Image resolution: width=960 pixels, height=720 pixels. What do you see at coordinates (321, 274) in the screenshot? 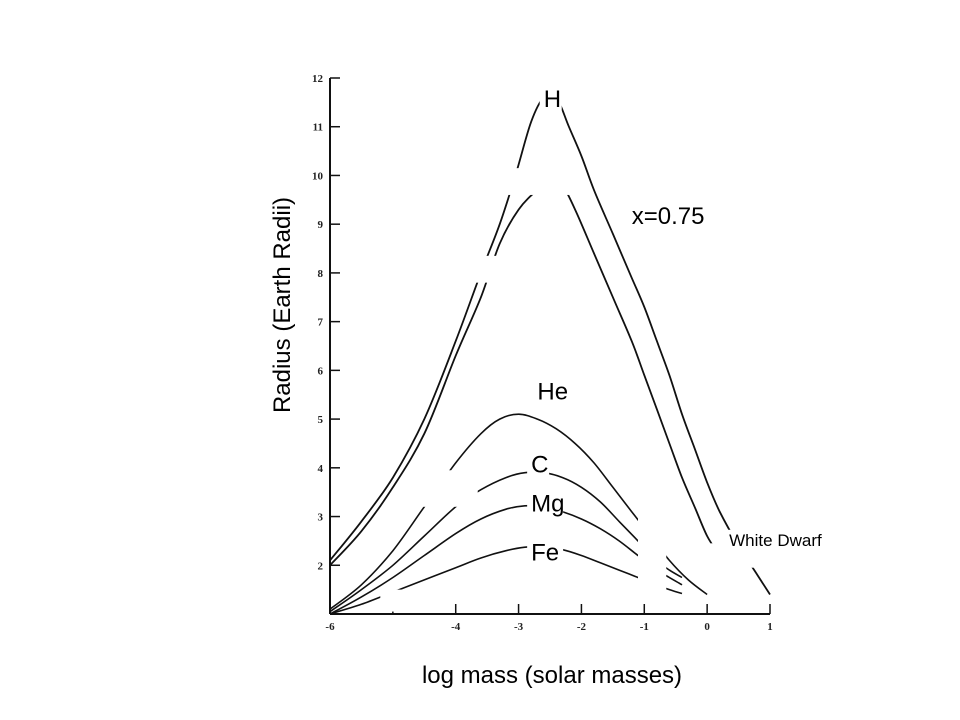
I see `y-tick-label: 8` at bounding box center [321, 274].